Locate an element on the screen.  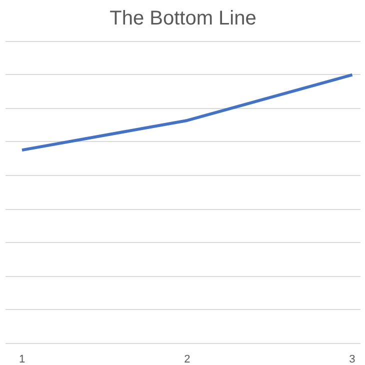
x-tick-label: 3 is located at coordinates (352, 359).